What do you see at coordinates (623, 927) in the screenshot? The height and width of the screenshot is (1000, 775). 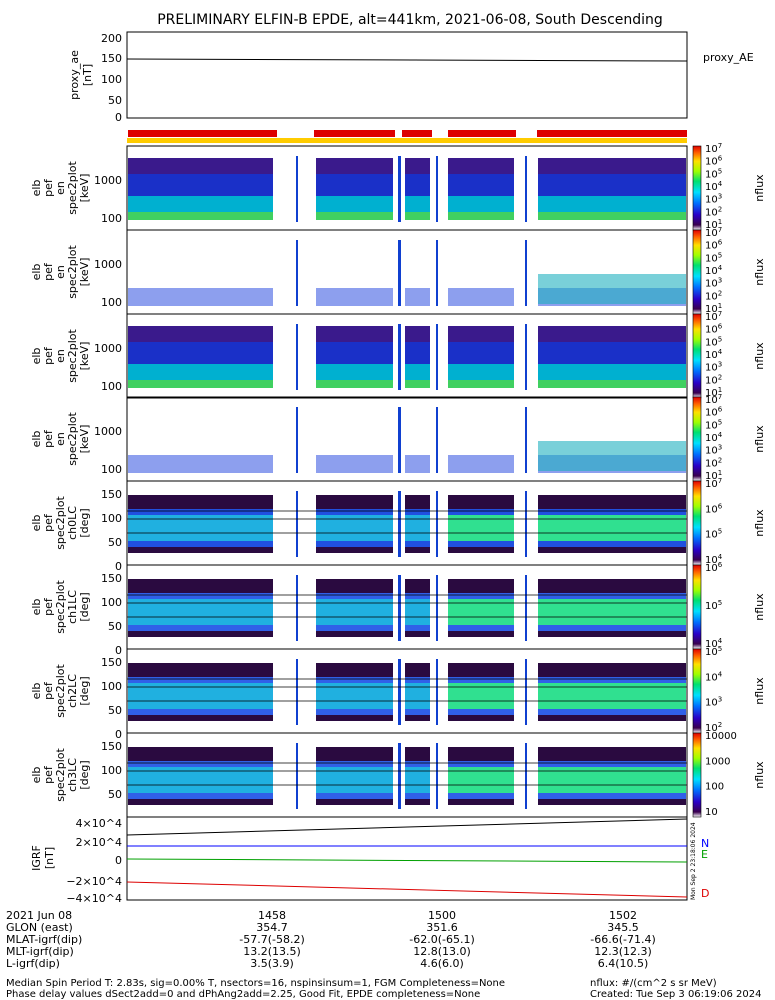 I see `glon-value: 345.5` at bounding box center [623, 927].